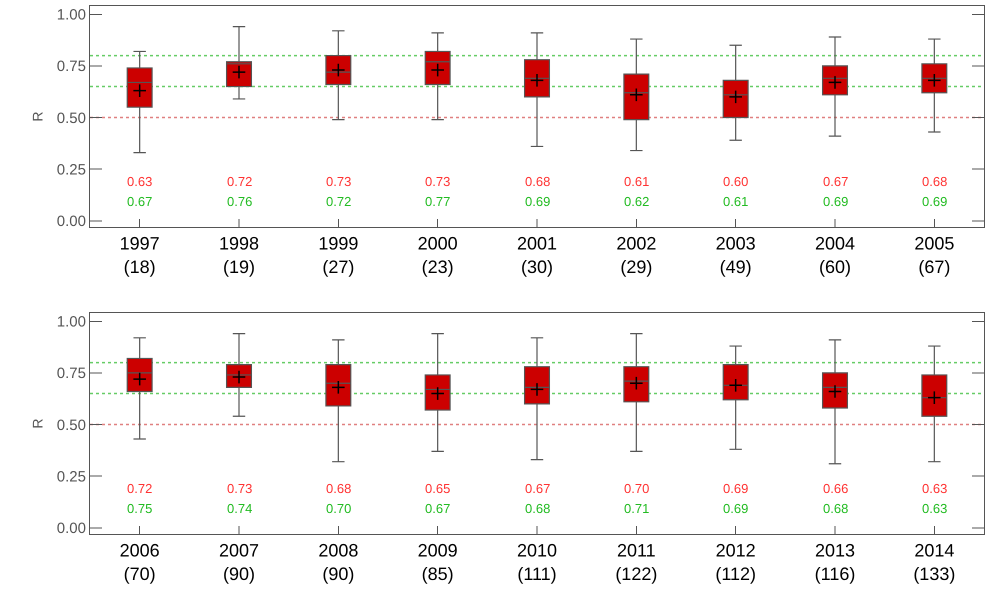  Describe the element at coordinates (636, 562) in the screenshot. I see `x-tick-label: 2011 (122)` at that location.